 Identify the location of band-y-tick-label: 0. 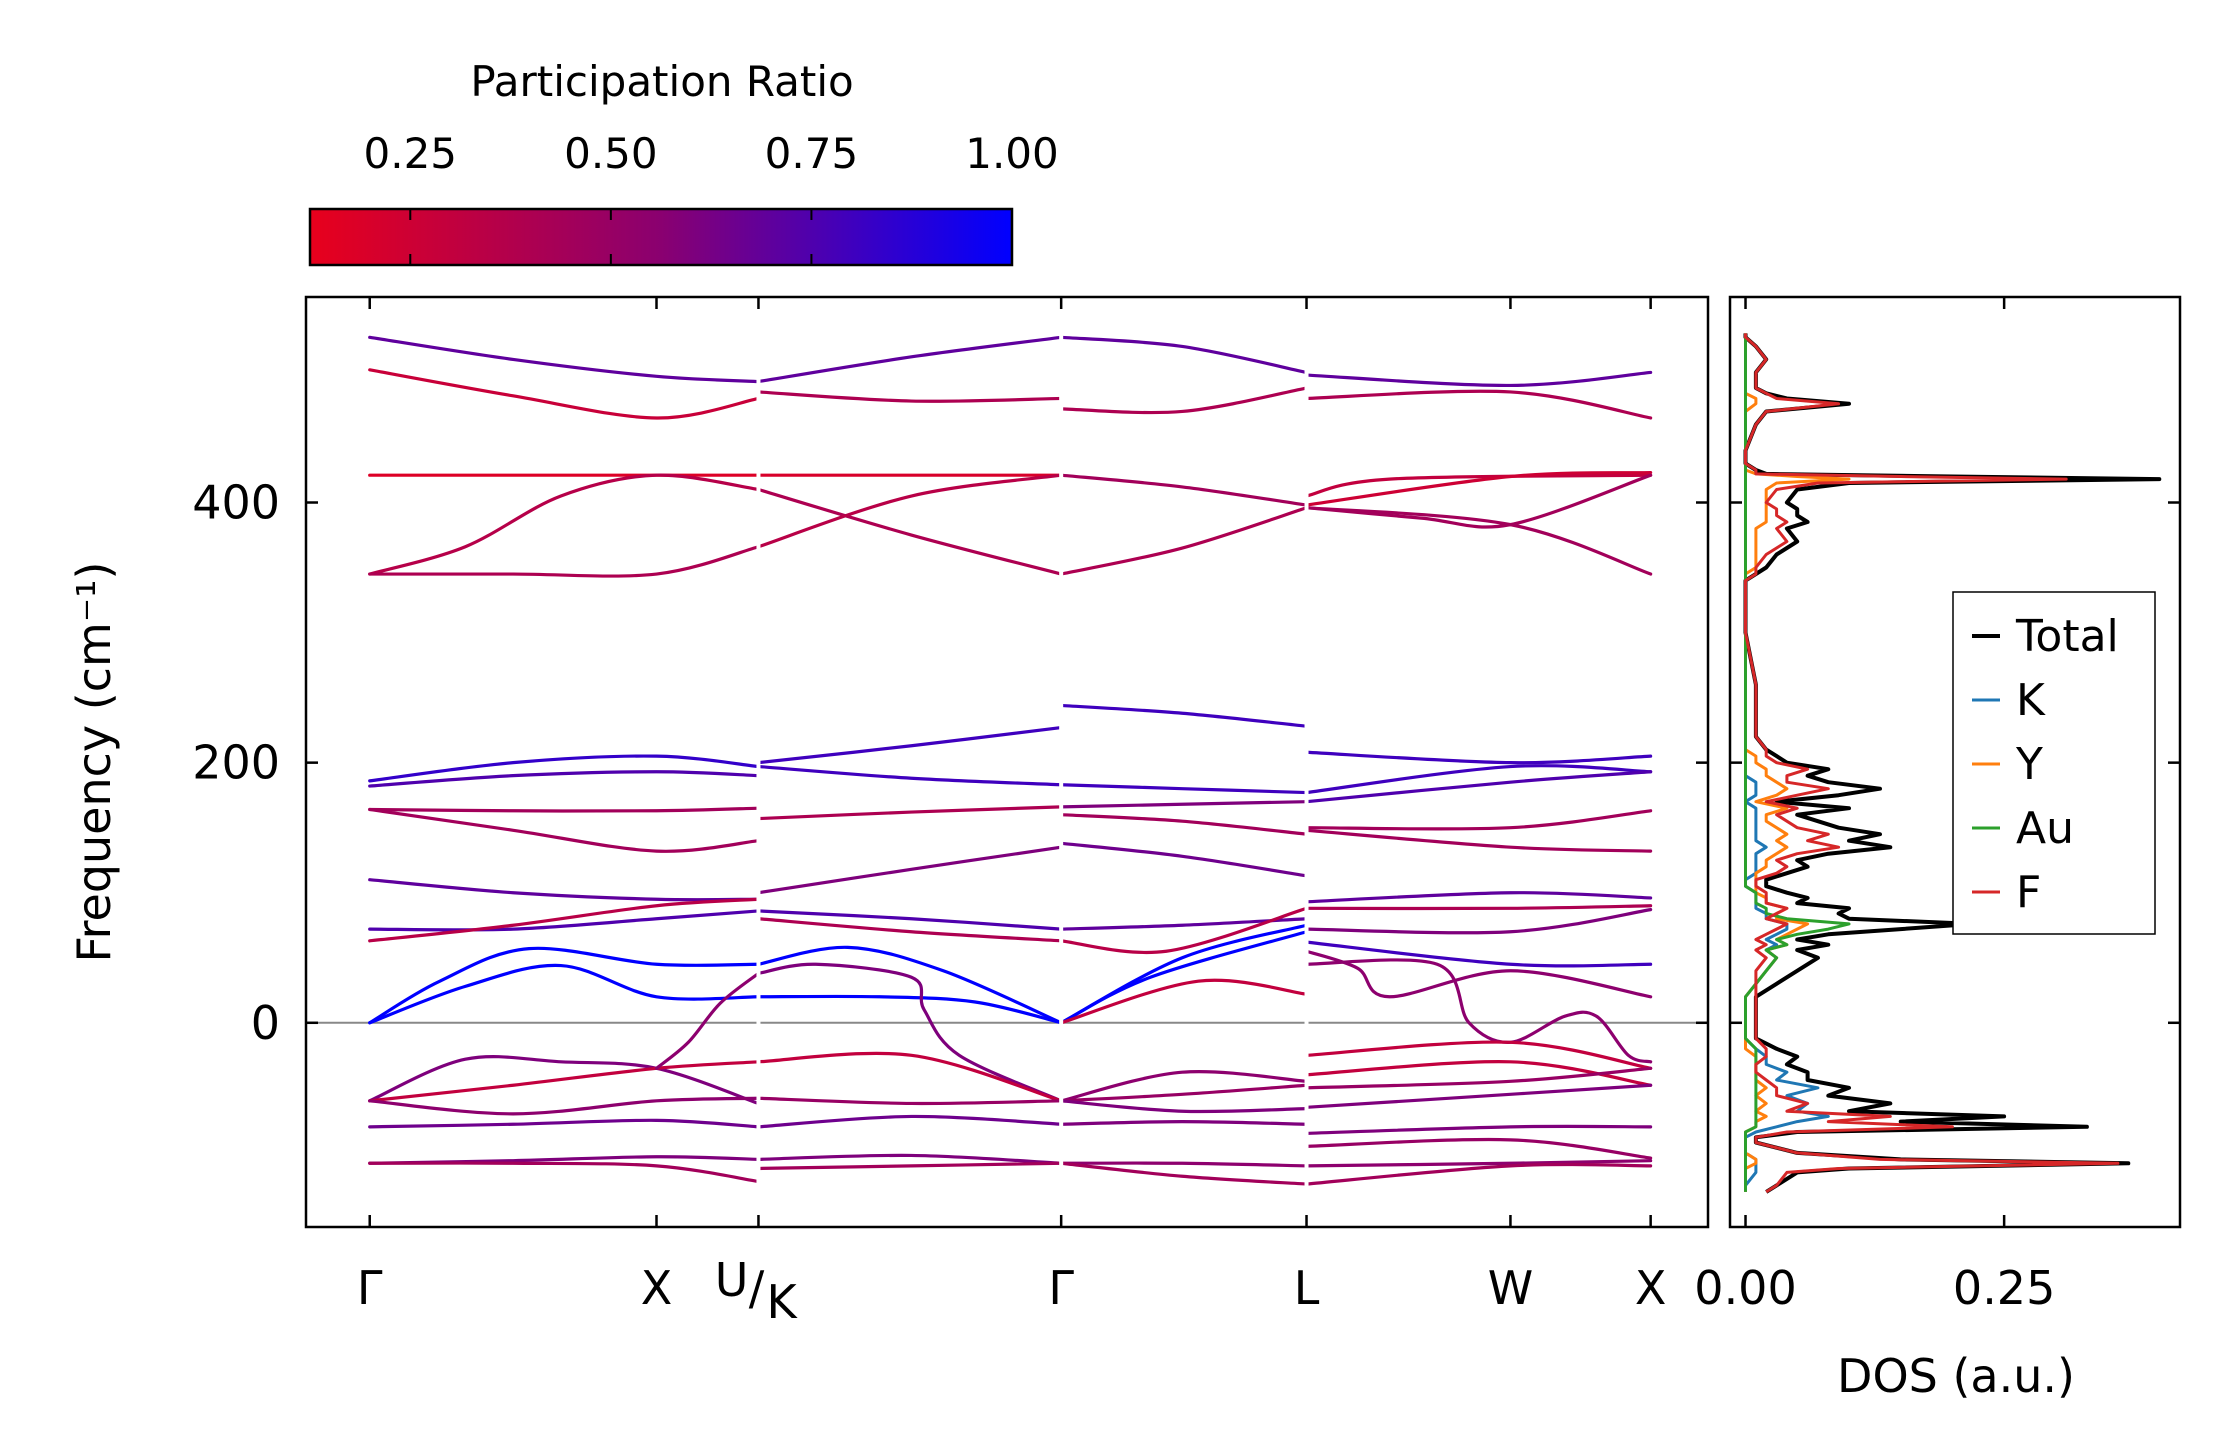
(265, 1023).